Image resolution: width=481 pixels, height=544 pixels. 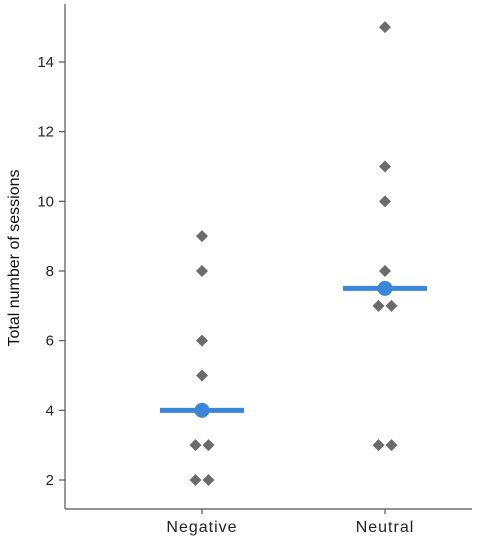 I want to click on x-category-label: Neutral, so click(x=385, y=527).